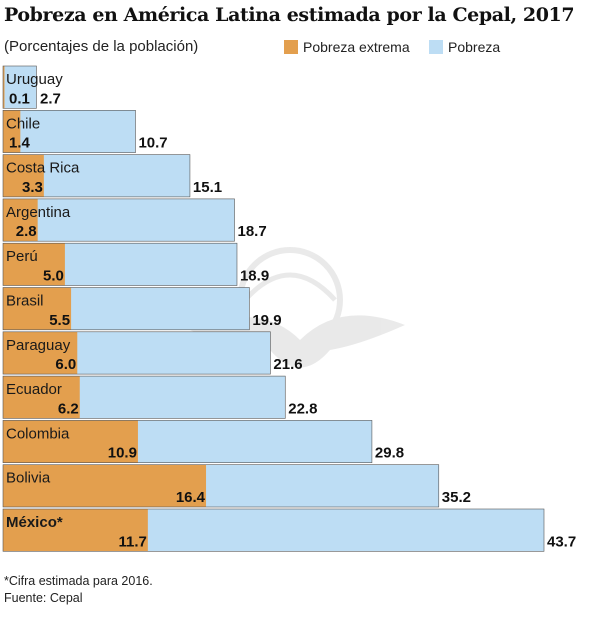 This screenshot has height=620, width=591. I want to click on bar-pobreza-argentina, so click(119, 220).